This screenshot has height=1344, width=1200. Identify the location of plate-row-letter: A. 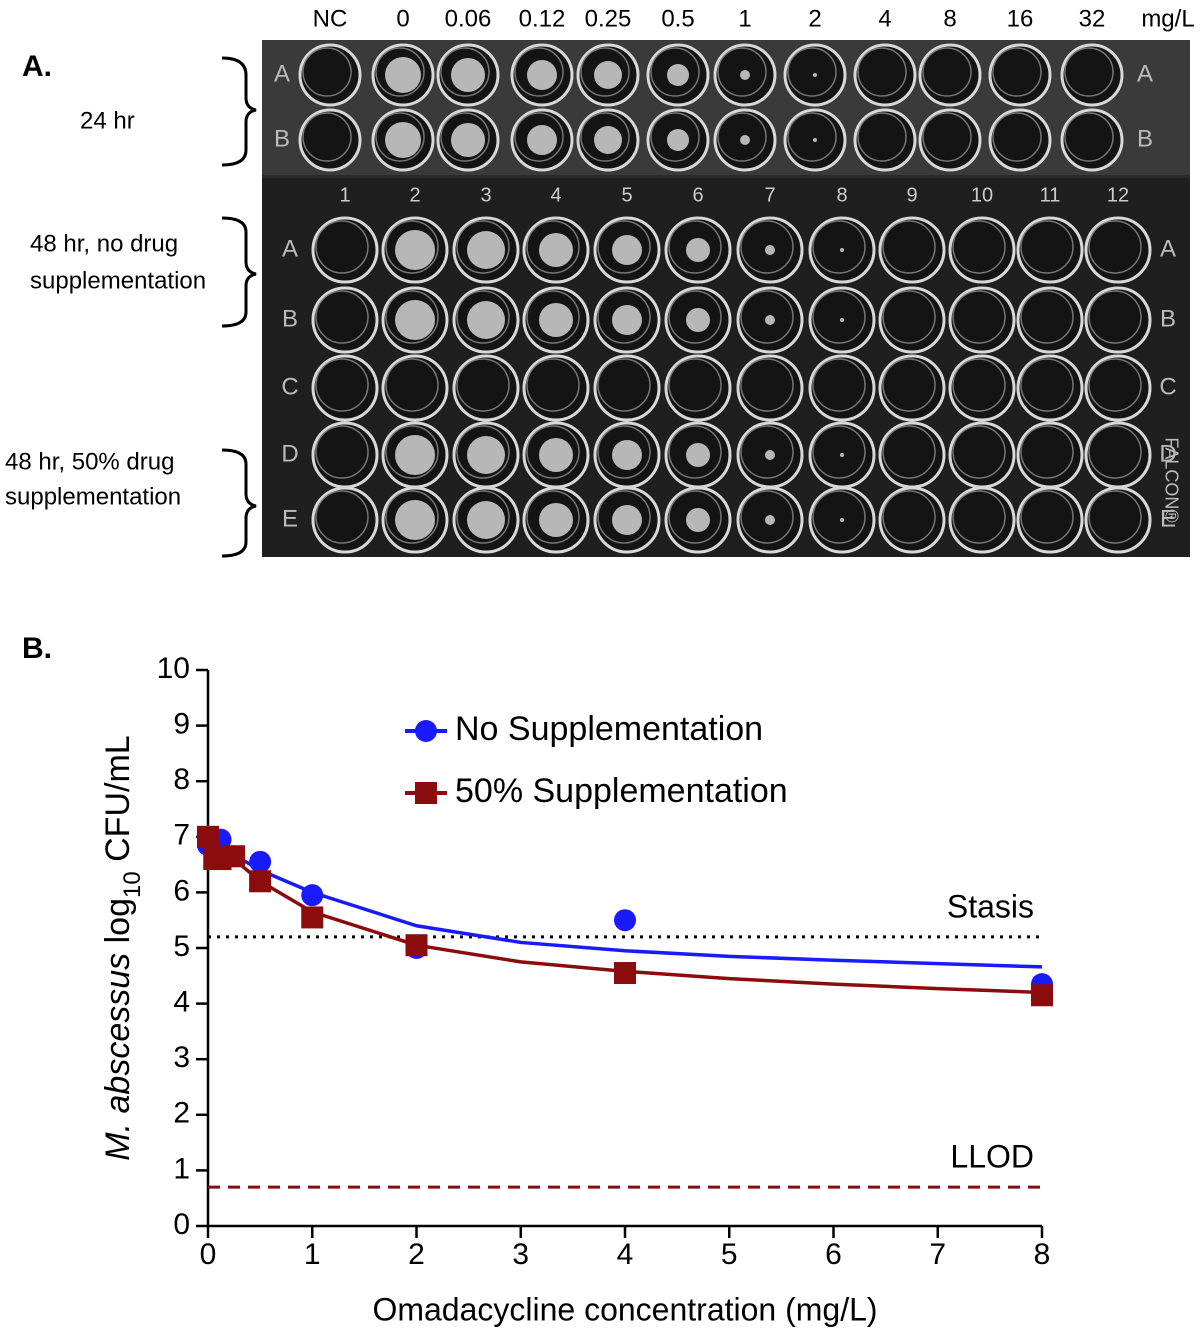
(282, 73).